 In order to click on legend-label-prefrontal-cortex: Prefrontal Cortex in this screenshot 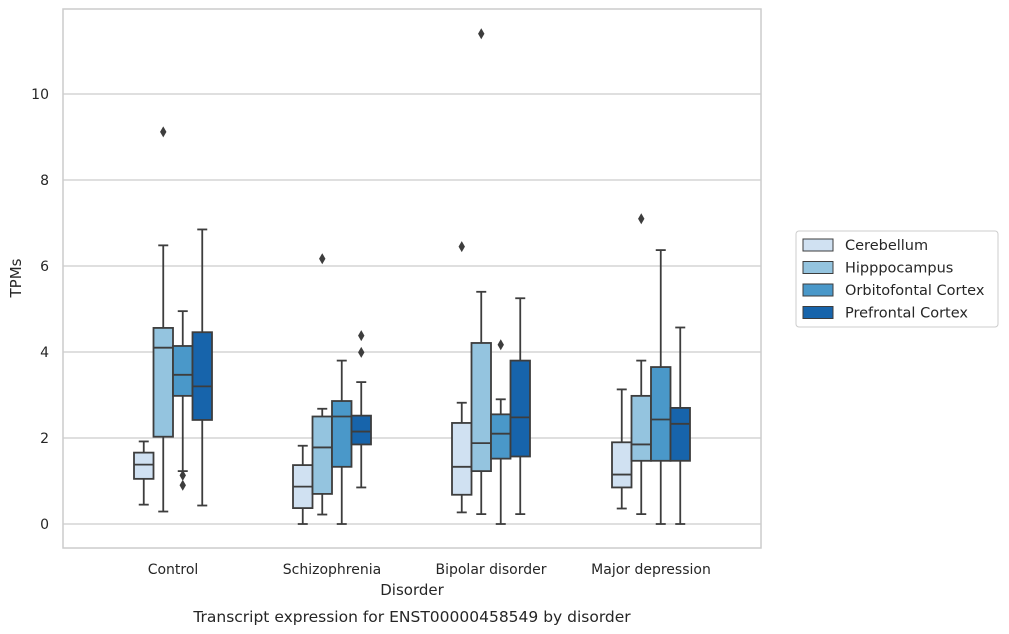, I will do `click(906, 314)`.